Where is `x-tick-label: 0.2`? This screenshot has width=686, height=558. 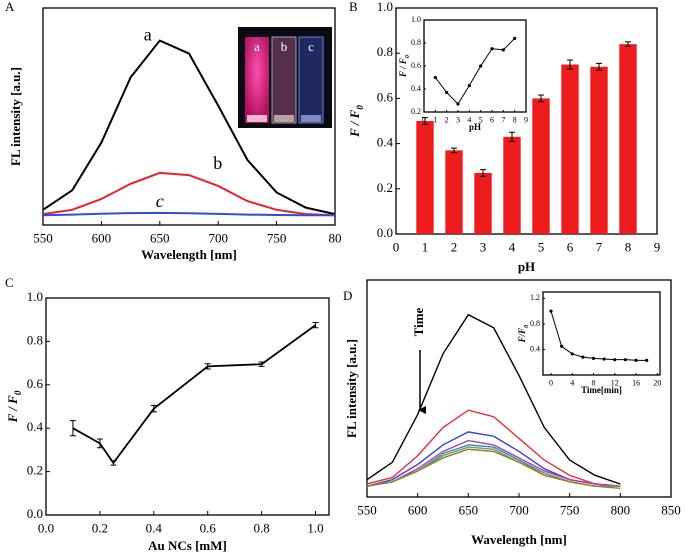 x-tick-label: 0.2 is located at coordinates (100, 527).